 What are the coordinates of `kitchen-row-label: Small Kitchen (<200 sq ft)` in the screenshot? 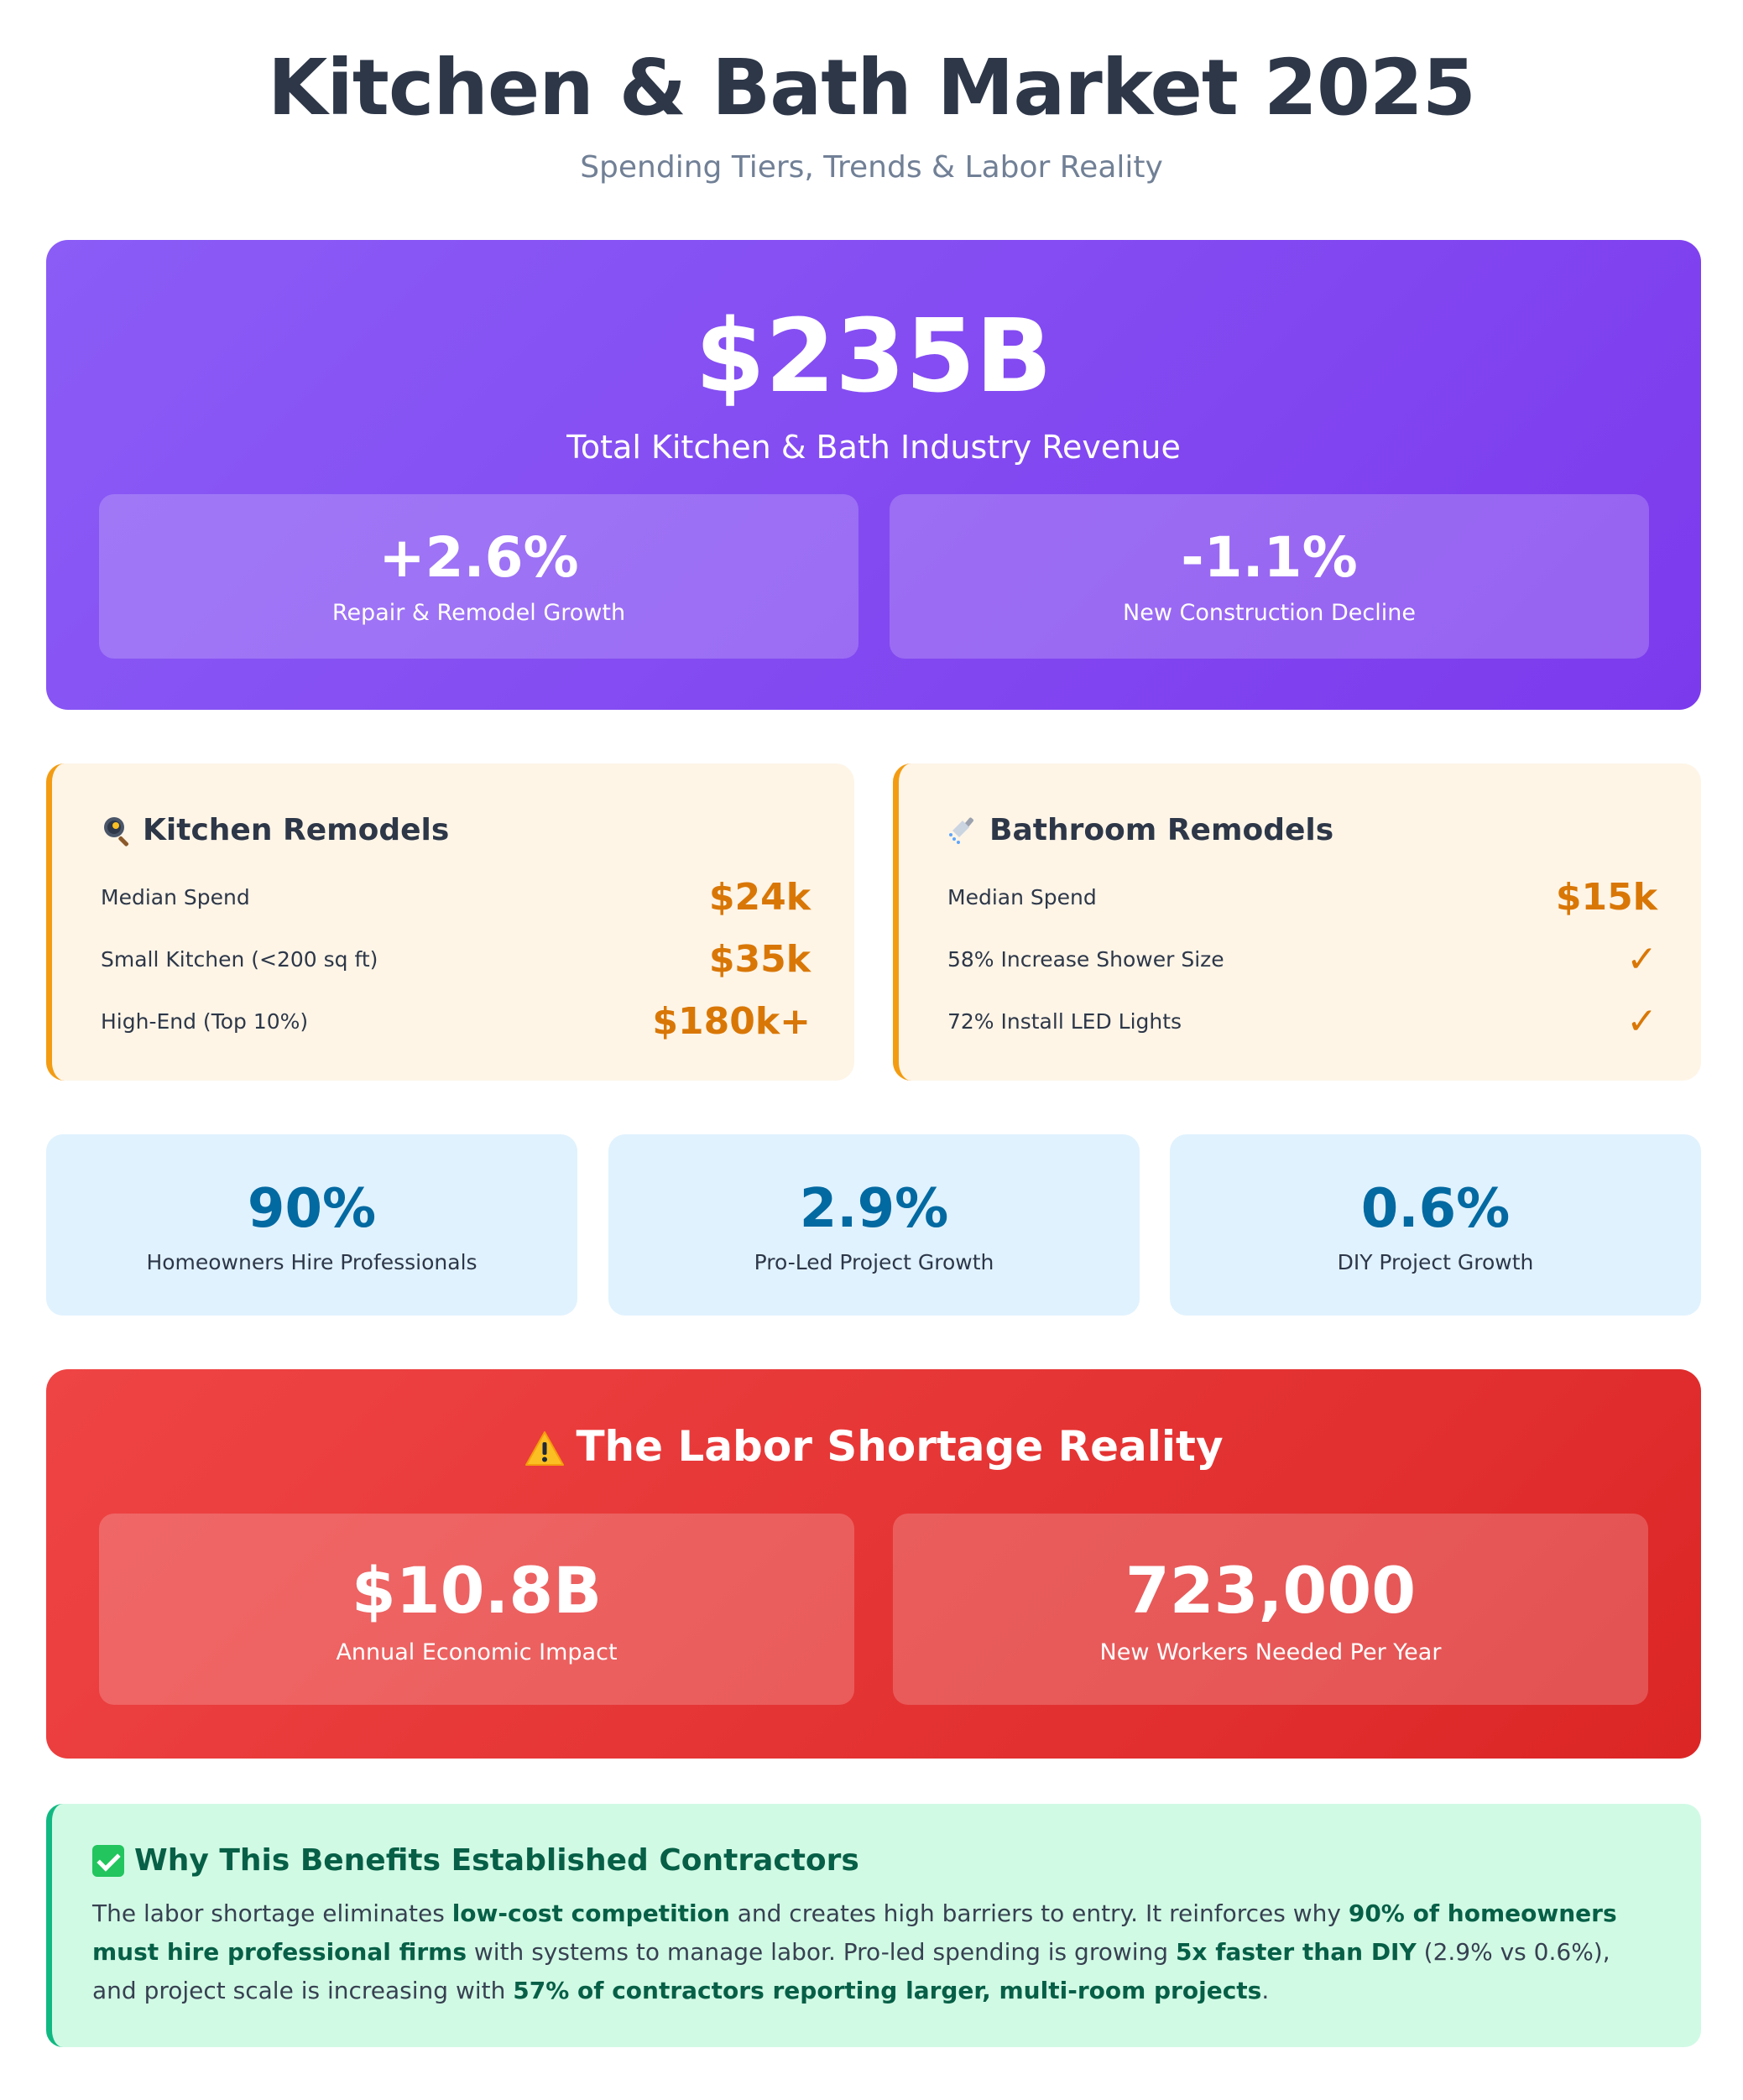 It's located at (239, 959).